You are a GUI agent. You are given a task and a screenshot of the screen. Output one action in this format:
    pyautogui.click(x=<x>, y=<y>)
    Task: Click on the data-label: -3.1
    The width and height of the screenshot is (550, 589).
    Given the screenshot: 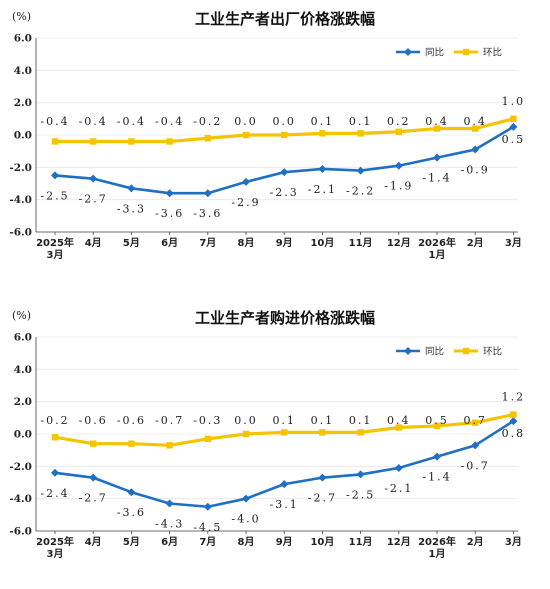 What is the action you would take?
    pyautogui.click(x=284, y=504)
    